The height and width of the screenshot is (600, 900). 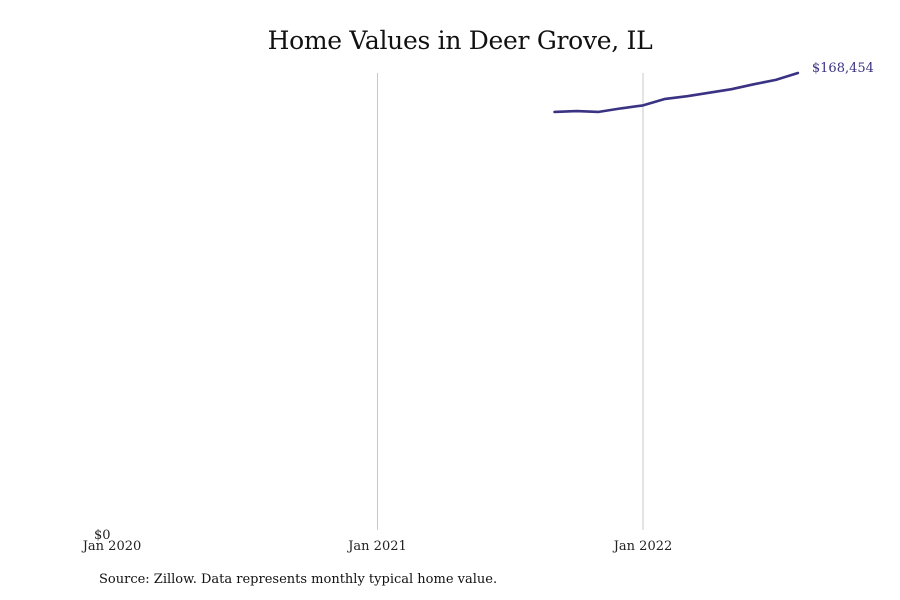 I want to click on end-value-label: $168,454, so click(x=843, y=68).